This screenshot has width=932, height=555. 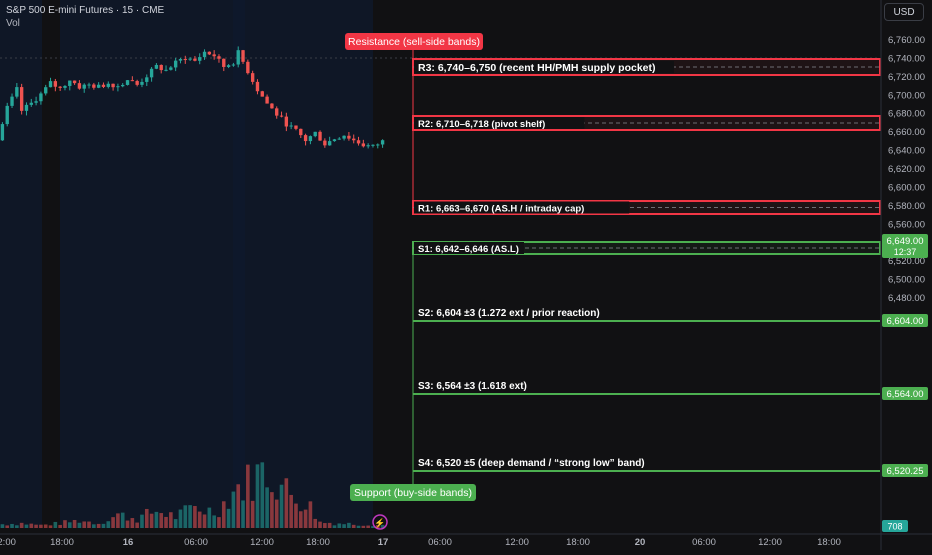 What do you see at coordinates (13, 23) in the screenshot?
I see `volume-indicator-label: Vol` at bounding box center [13, 23].